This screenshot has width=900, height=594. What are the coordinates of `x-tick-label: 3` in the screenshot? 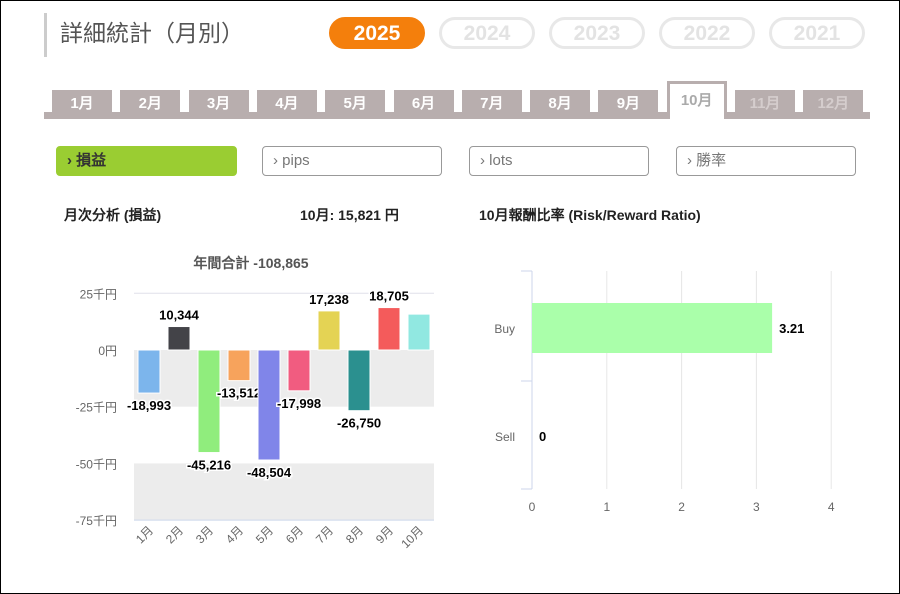 It's located at (756, 507).